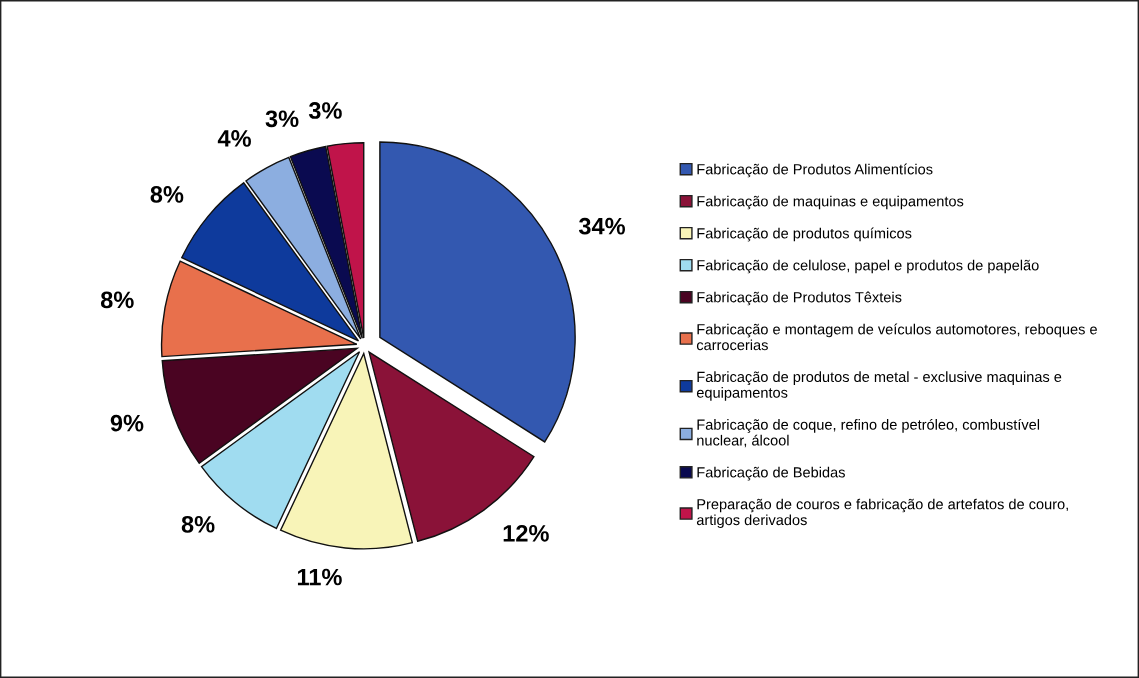 Image resolution: width=1139 pixels, height=678 pixels. What do you see at coordinates (830, 202) in the screenshot?
I see `legend-label: Fabricação de maquinas e equipamentos` at bounding box center [830, 202].